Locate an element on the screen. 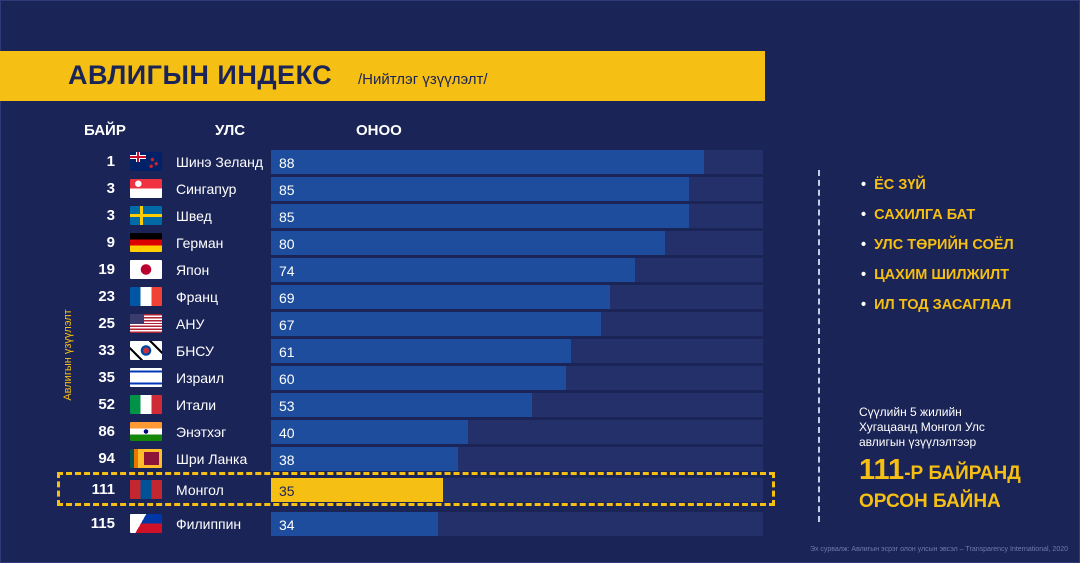 This screenshot has height=563, width=1080. bar-value-label: 74 is located at coordinates (287, 271).